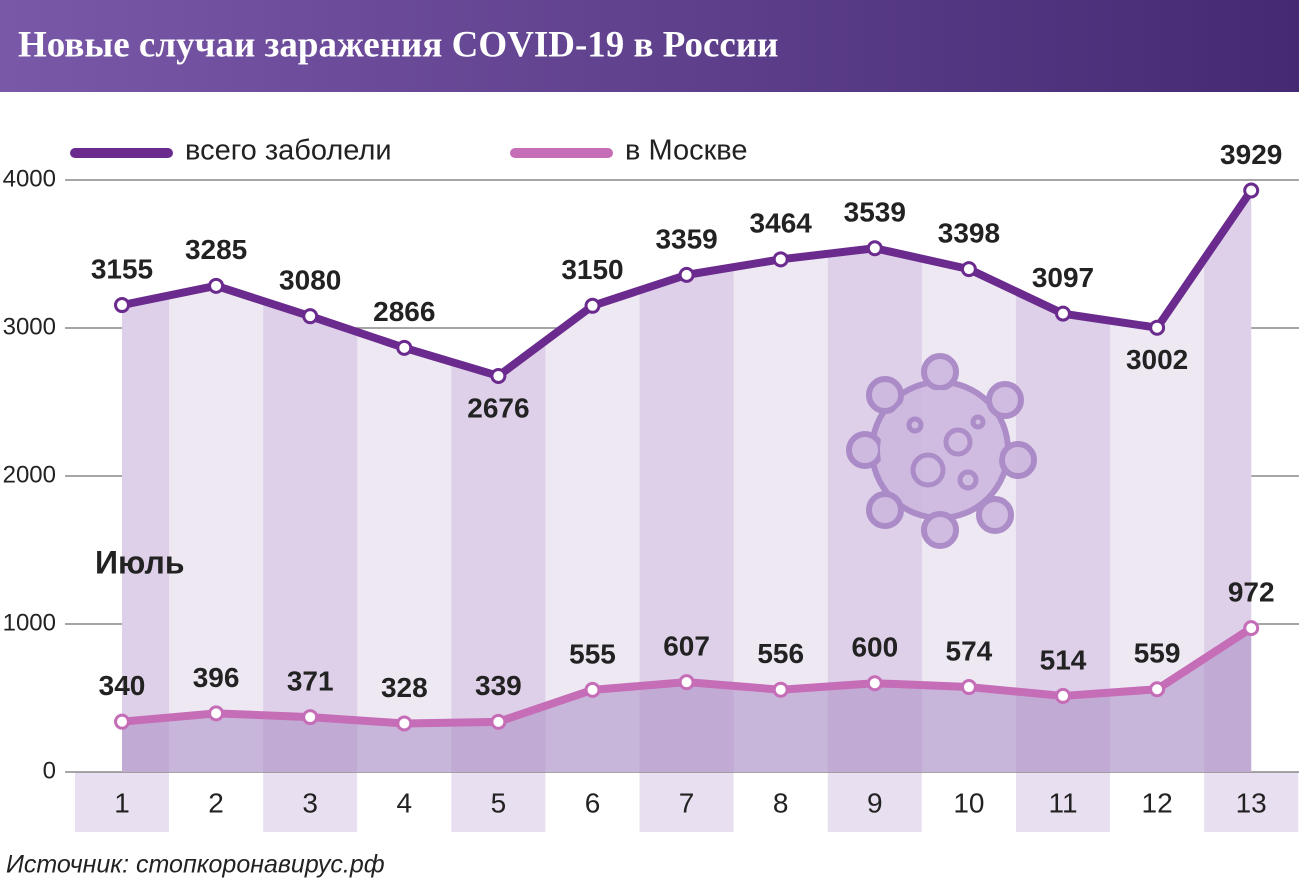 The image size is (1299, 885). What do you see at coordinates (498, 685) in the screenshot?
I see `data-label: 339` at bounding box center [498, 685].